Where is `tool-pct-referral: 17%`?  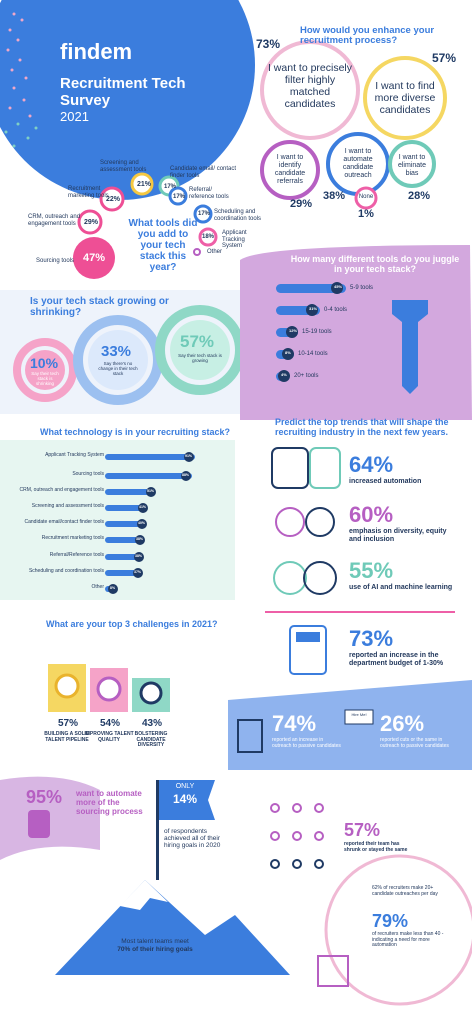
tool-pct-referral: 17% is located at coordinates (179, 197).